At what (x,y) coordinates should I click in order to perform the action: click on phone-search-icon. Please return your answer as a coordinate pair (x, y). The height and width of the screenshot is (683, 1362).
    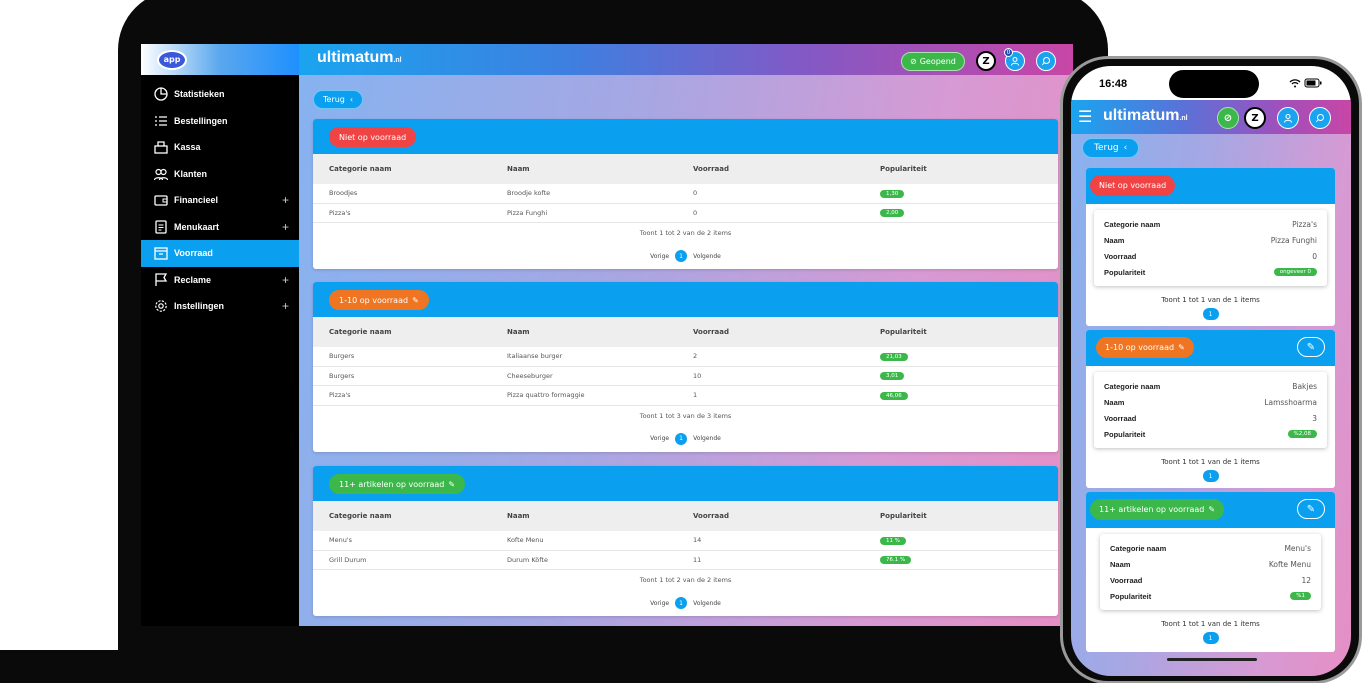
    Looking at the image, I should click on (1320, 118).